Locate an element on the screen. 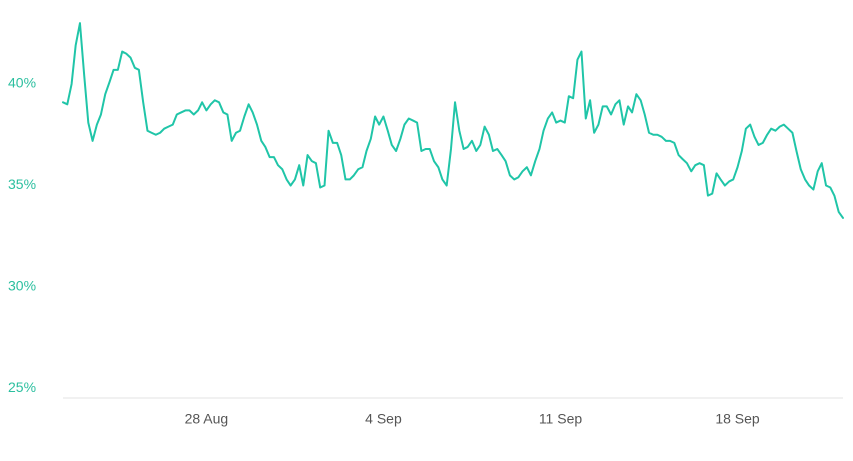 Image resolution: width=853 pixels, height=461 pixels. y-tick-label: 30% is located at coordinates (22, 286).